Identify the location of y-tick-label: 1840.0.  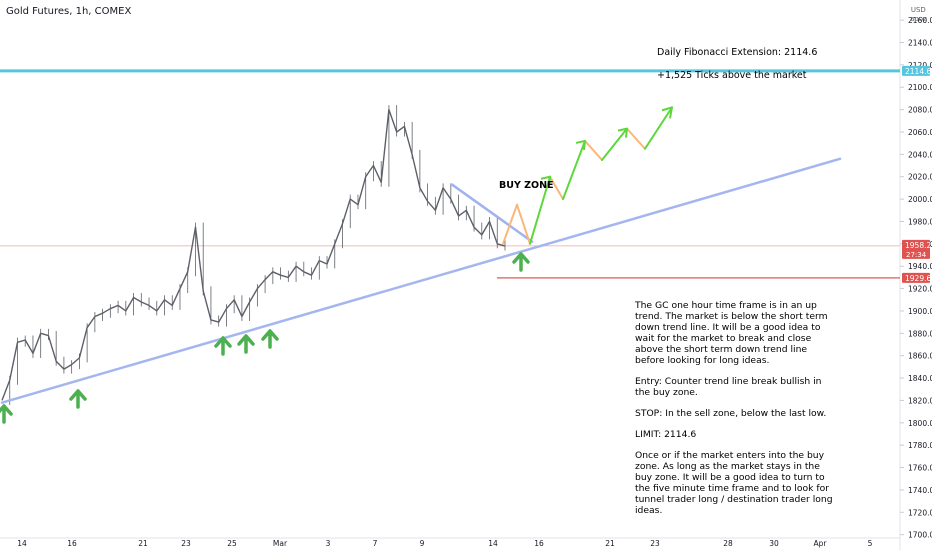
(920, 378).